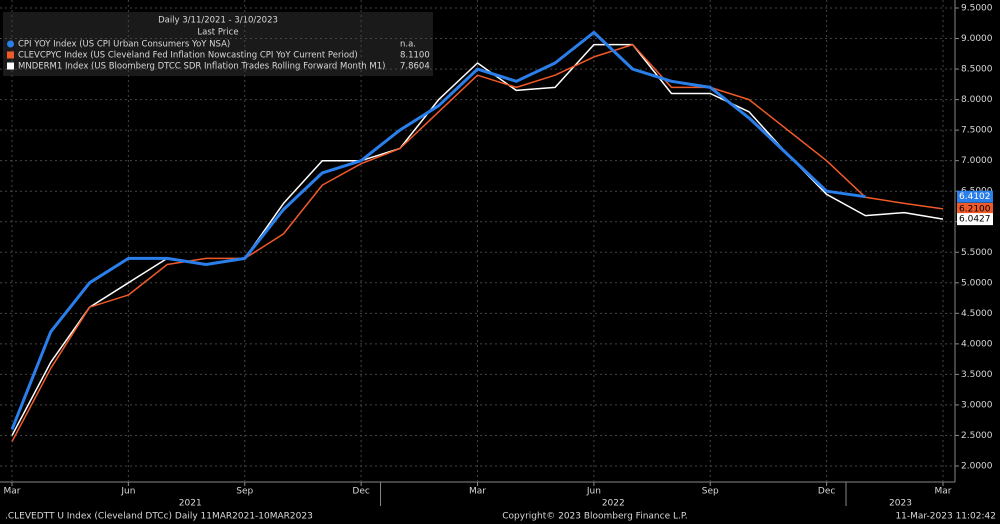 This screenshot has width=1000, height=524. Describe the element at coordinates (977, 405) in the screenshot. I see `y-tick-label: 3.0000` at that location.